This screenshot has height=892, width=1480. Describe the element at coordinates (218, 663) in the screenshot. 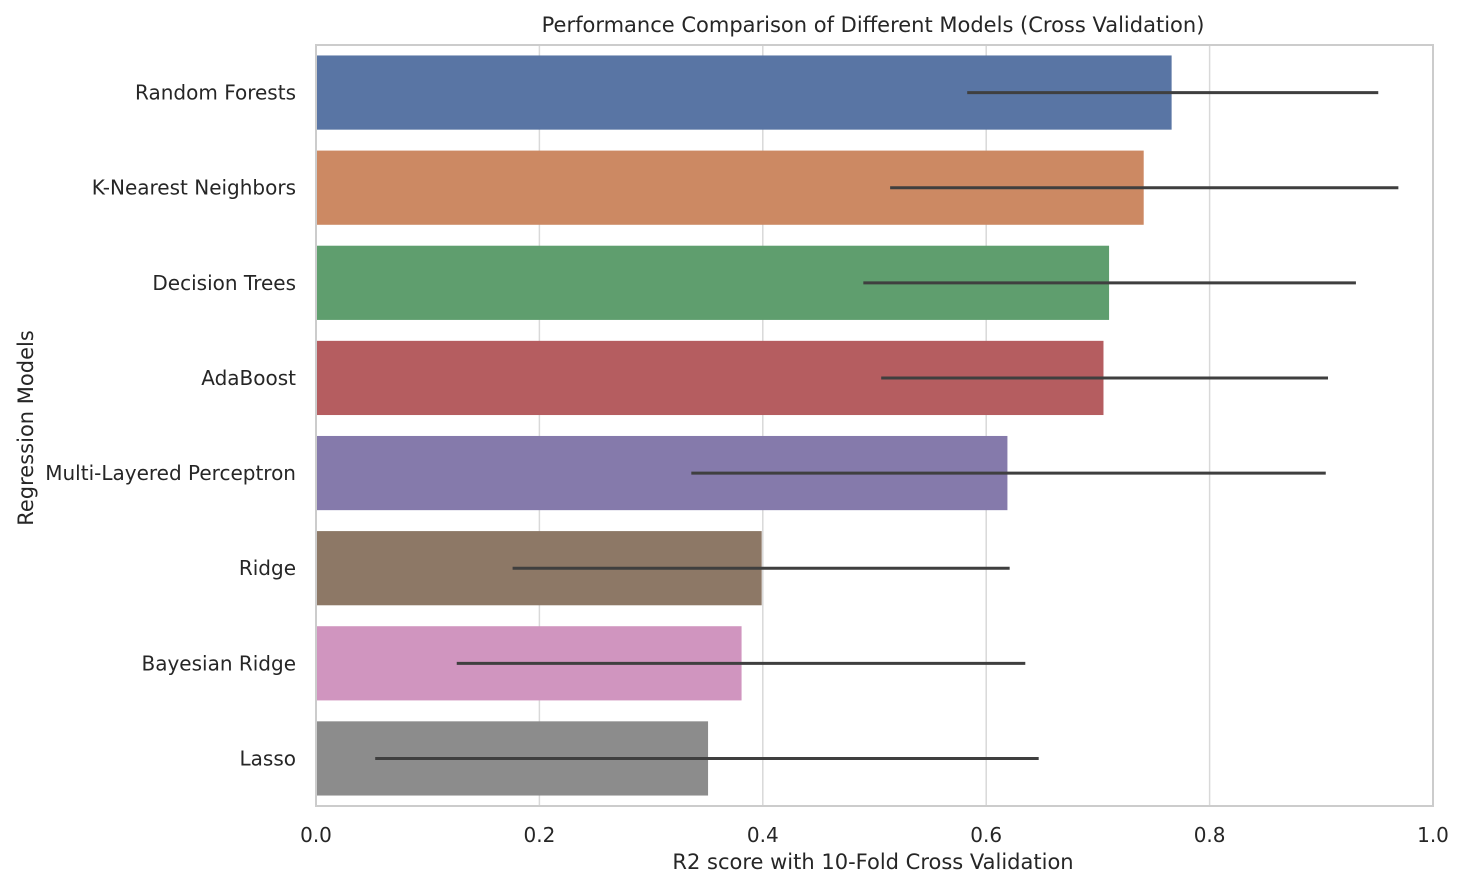

I see `y-category-label: Bayesian Ridge` at that location.